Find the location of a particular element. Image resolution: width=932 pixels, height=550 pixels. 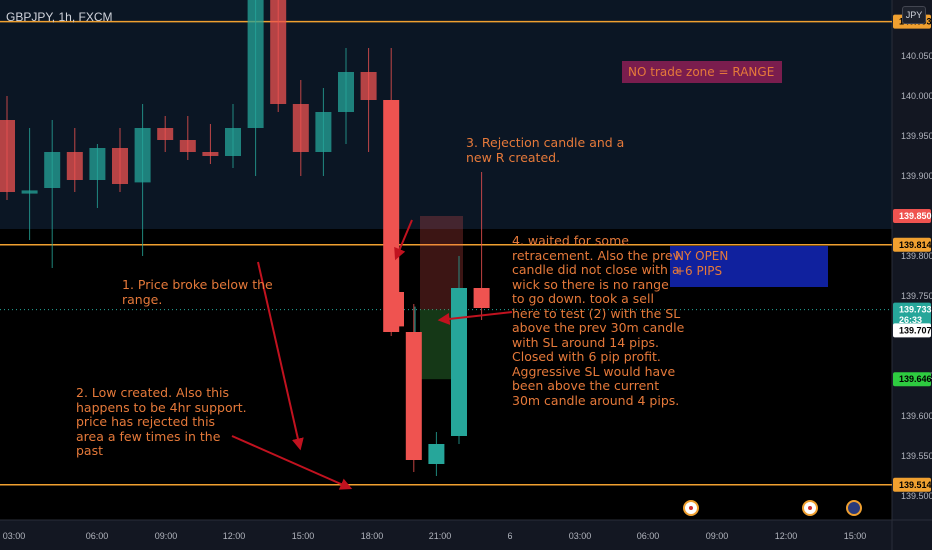

price-label-text: 139.707 is located at coordinates (915, 330).